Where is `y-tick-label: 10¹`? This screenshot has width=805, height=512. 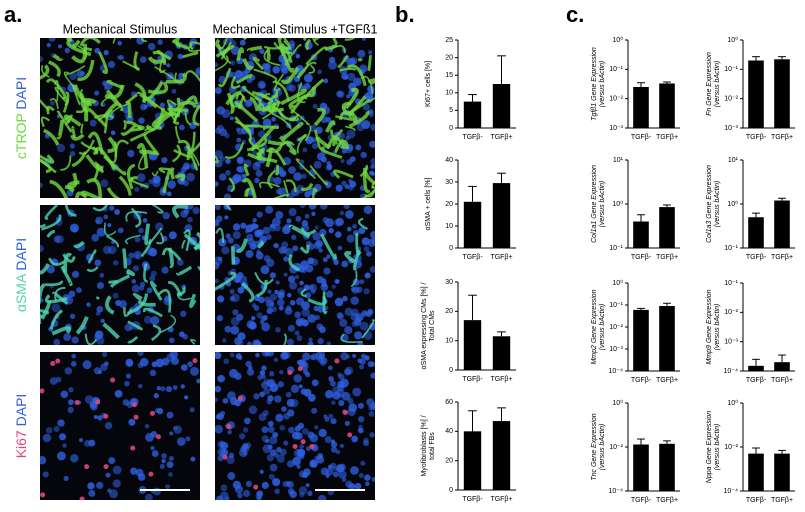 y-tick-label: 10¹ is located at coordinates (618, 160).